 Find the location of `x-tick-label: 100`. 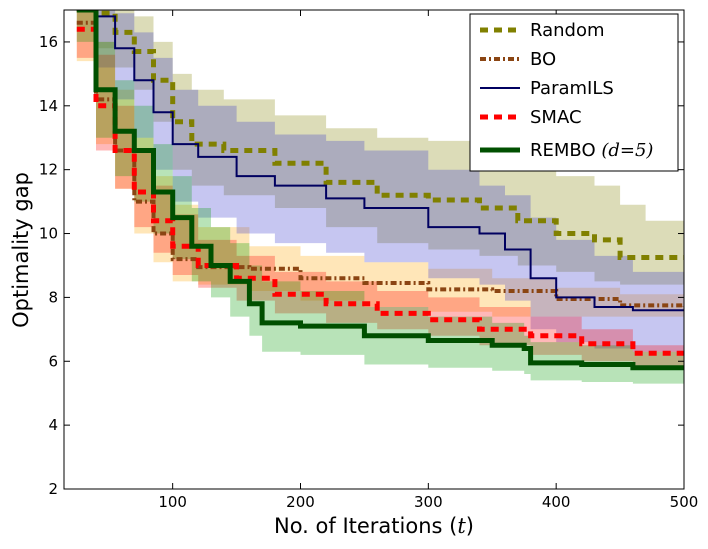

x-tick-label: 100 is located at coordinates (172, 502).